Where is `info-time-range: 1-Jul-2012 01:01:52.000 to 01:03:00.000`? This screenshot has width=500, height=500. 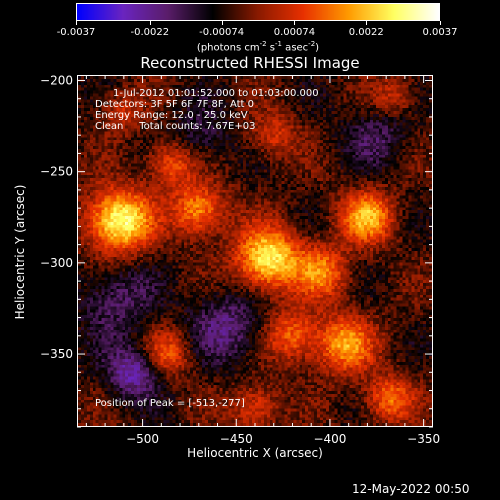
info-time-range: 1-Jul-2012 01:01:52.000 to 01:03:00.000 is located at coordinates (216, 93).